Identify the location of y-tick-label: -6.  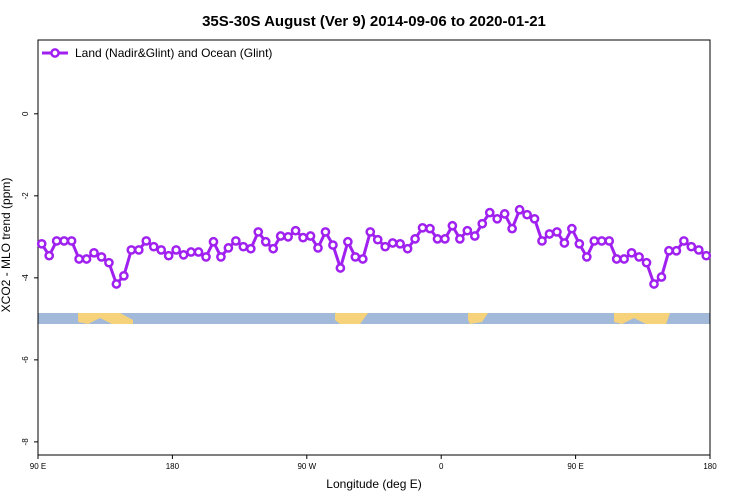
(25, 360).